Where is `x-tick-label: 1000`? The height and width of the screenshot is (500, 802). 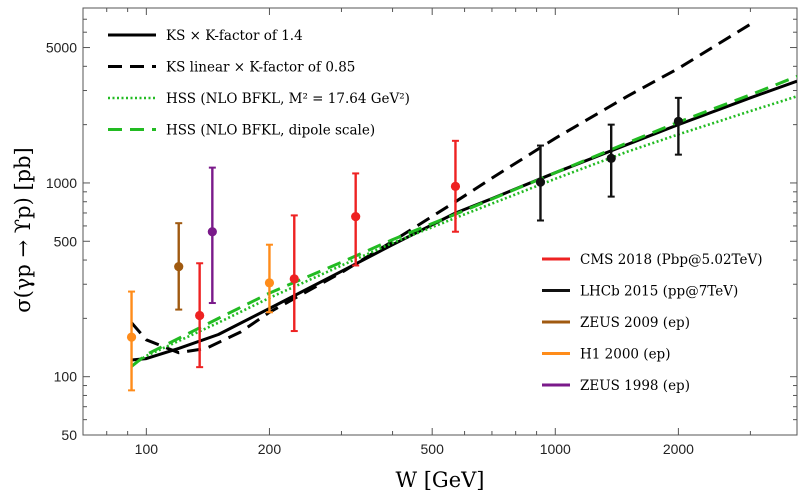 x-tick-label: 1000 is located at coordinates (555, 449).